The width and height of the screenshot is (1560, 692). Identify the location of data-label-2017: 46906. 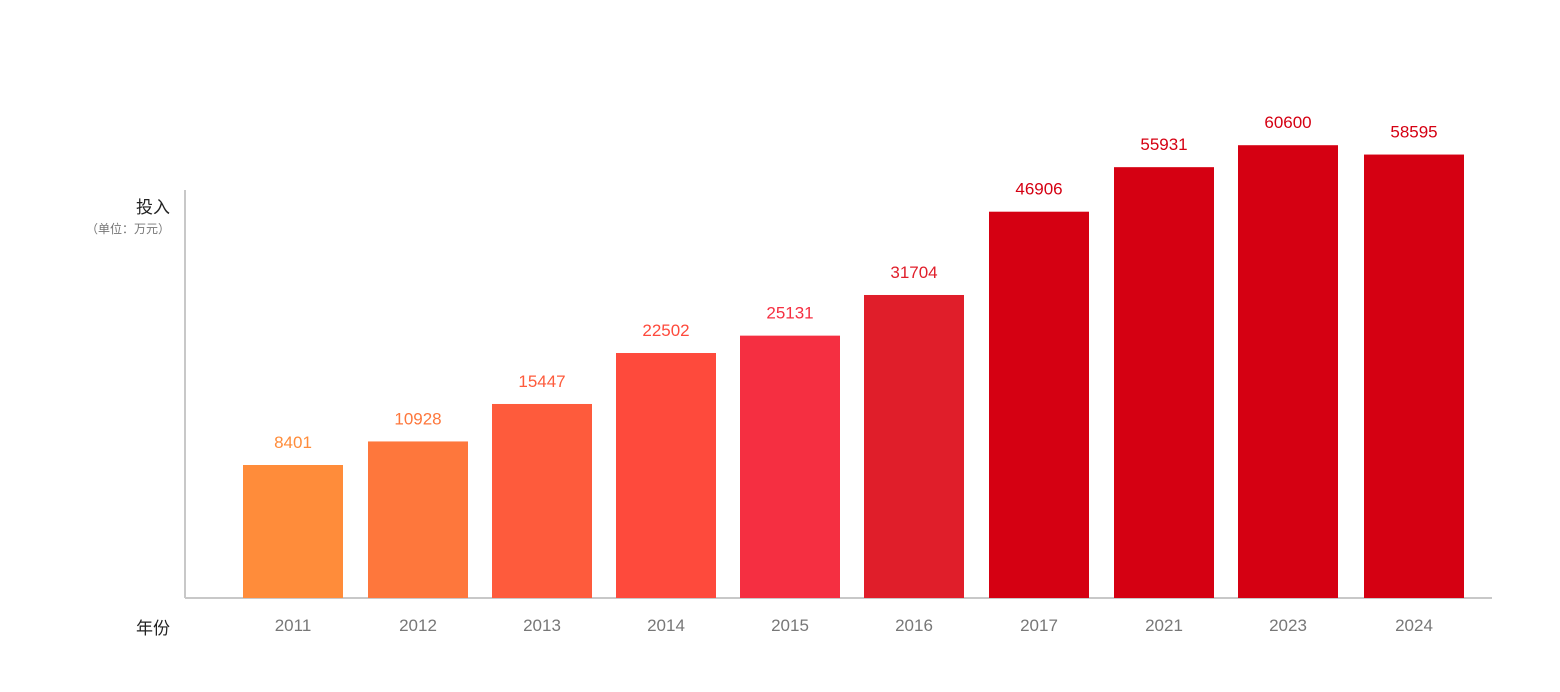
(1038, 189).